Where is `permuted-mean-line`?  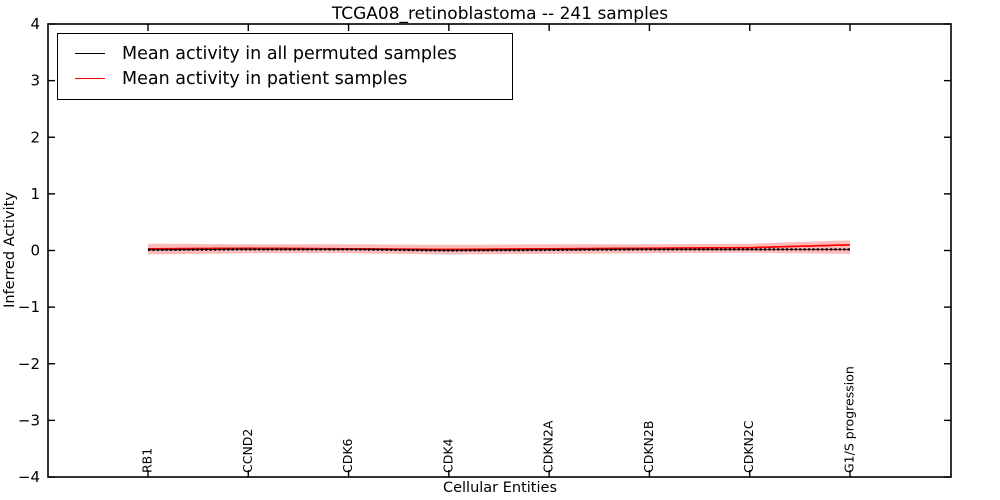 permuted-mean-line is located at coordinates (499, 250).